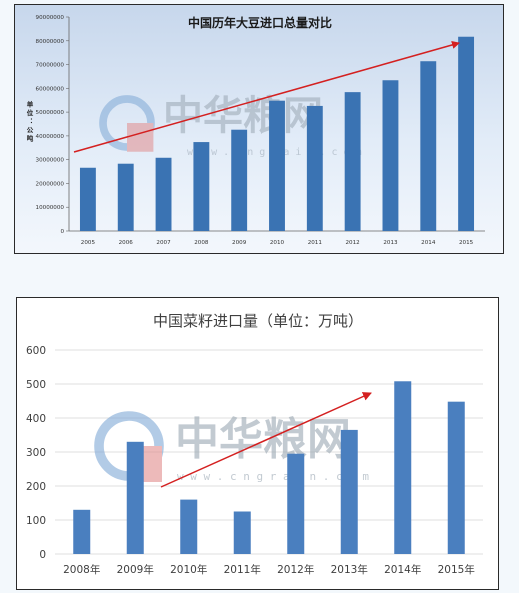  Describe the element at coordinates (273, 476) in the screenshot. I see `watermark-site-text: w w w . c n g r a i n . c o m` at that location.